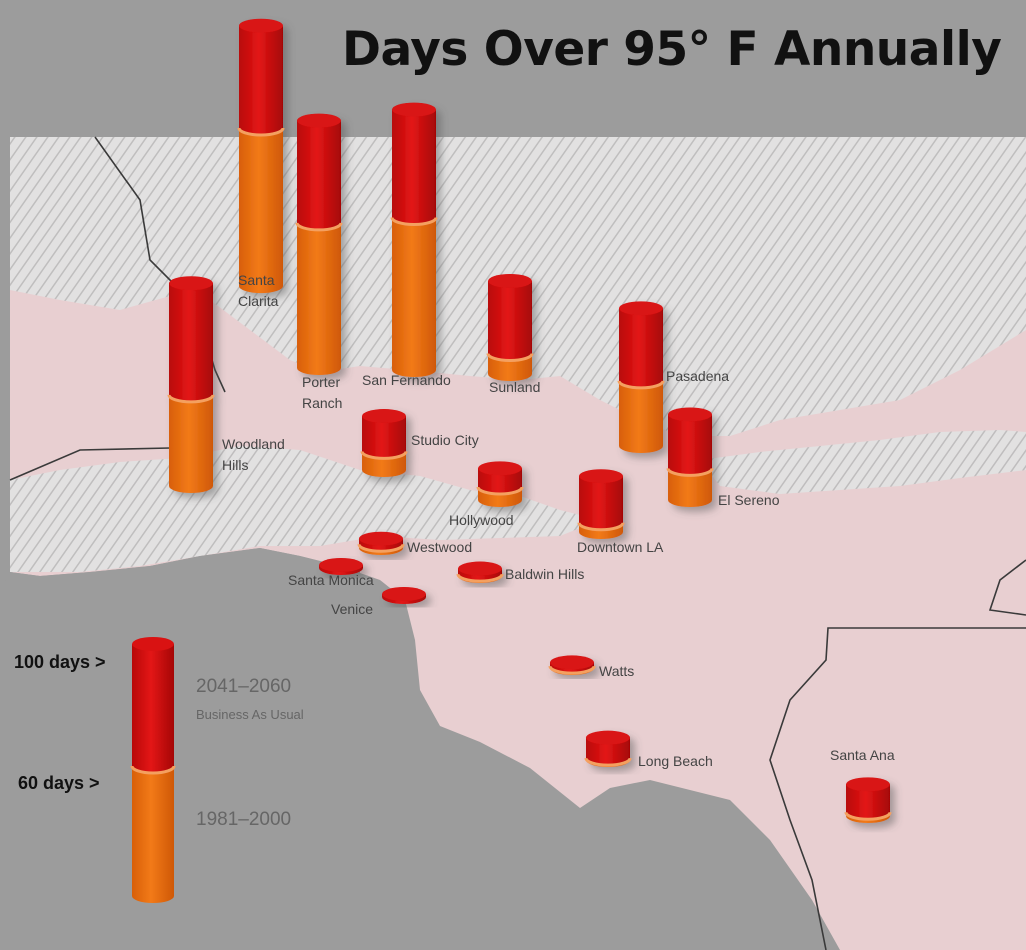 This screenshot has width=1026, height=950. What do you see at coordinates (191, 342) in the screenshot?
I see `cylinder-woodland-hills-future-segment` at bounding box center [191, 342].